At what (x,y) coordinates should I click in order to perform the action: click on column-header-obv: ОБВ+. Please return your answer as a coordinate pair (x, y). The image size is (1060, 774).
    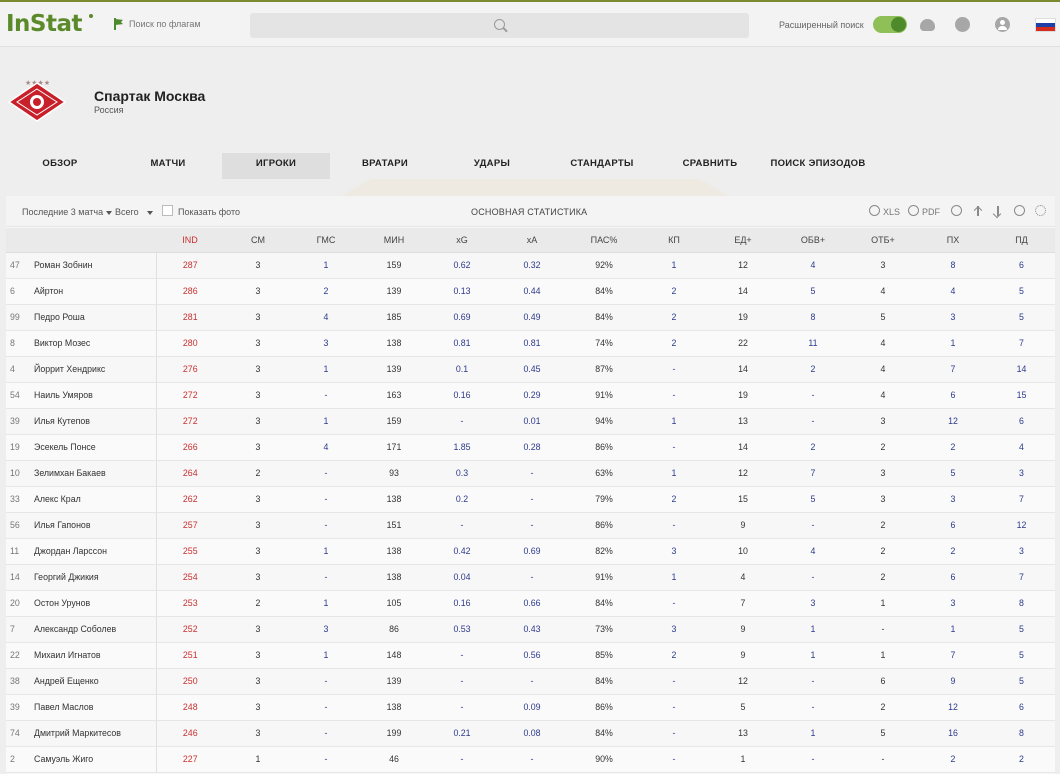
    Looking at the image, I should click on (813, 240).